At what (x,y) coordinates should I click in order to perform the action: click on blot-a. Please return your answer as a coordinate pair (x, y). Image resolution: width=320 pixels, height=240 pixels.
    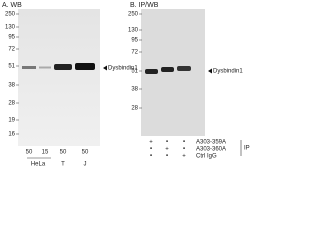
    Looking at the image, I should click on (59, 77).